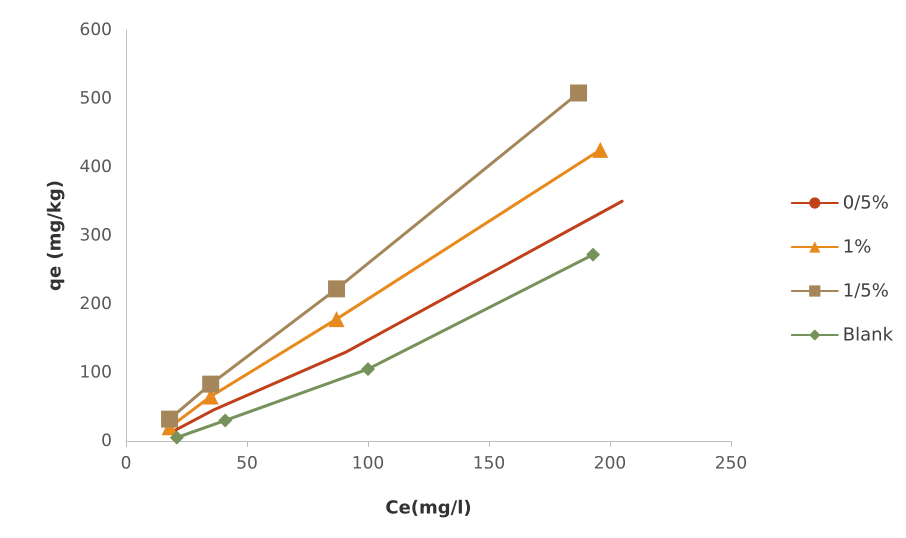 The image size is (906, 538). I want to click on x-tick-label: 250, so click(731, 464).